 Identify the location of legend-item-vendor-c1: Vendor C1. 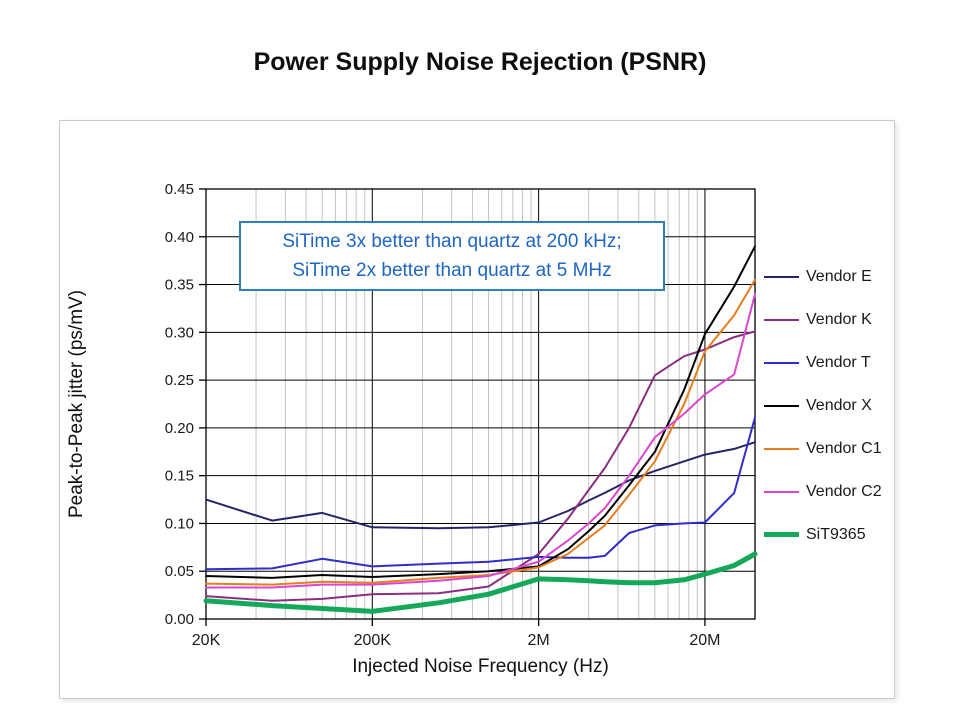
(828, 448).